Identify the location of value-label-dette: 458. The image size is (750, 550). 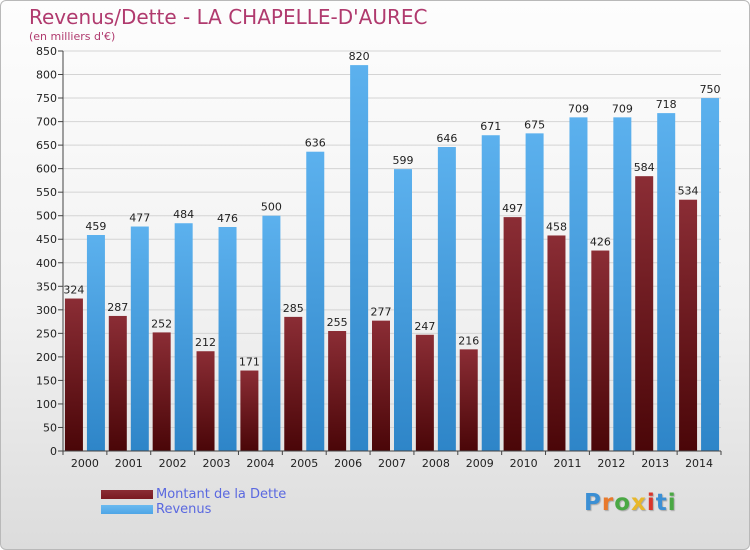
(556, 226).